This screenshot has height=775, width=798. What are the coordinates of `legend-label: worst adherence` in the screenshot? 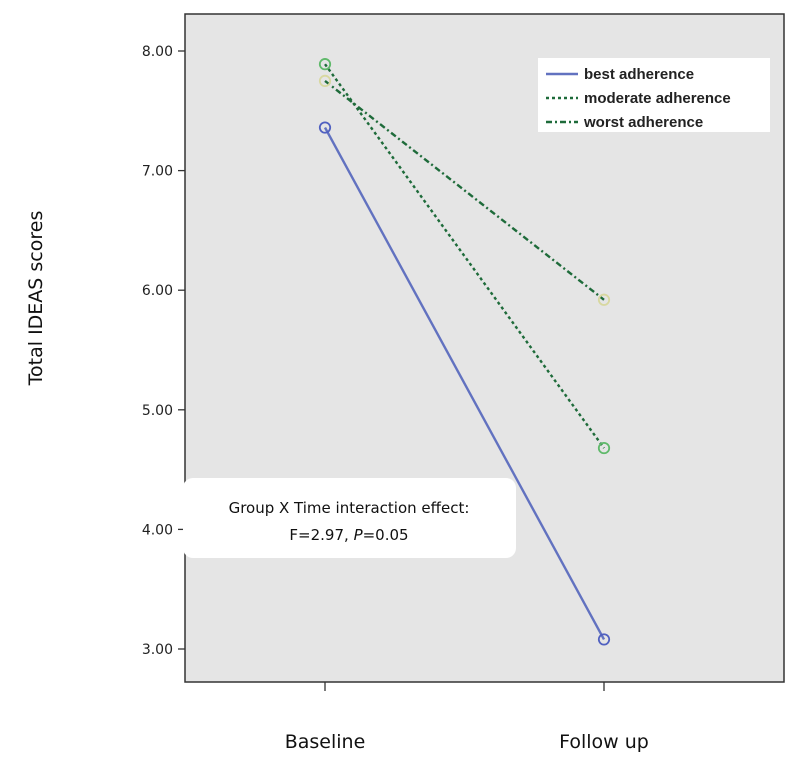 It's located at (643, 122).